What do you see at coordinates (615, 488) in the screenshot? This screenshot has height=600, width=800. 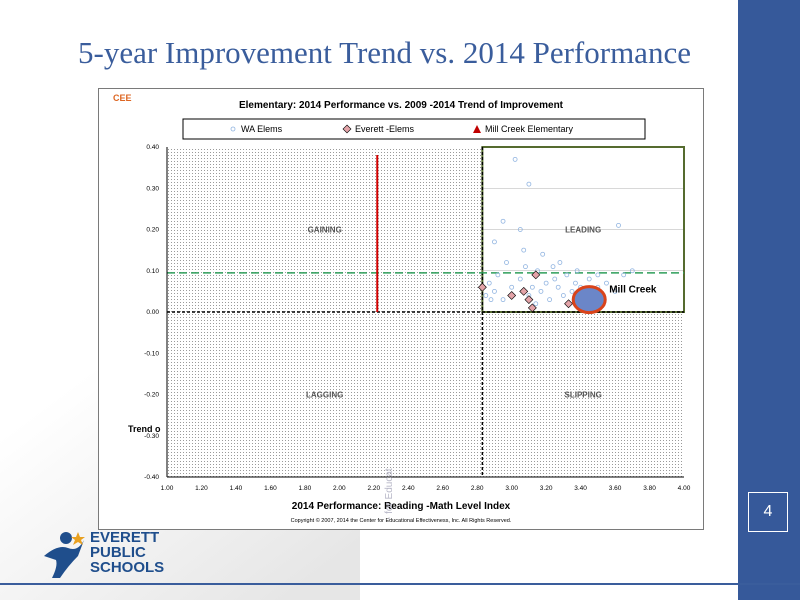 I see `x-tick-label: 3.60` at bounding box center [615, 488].